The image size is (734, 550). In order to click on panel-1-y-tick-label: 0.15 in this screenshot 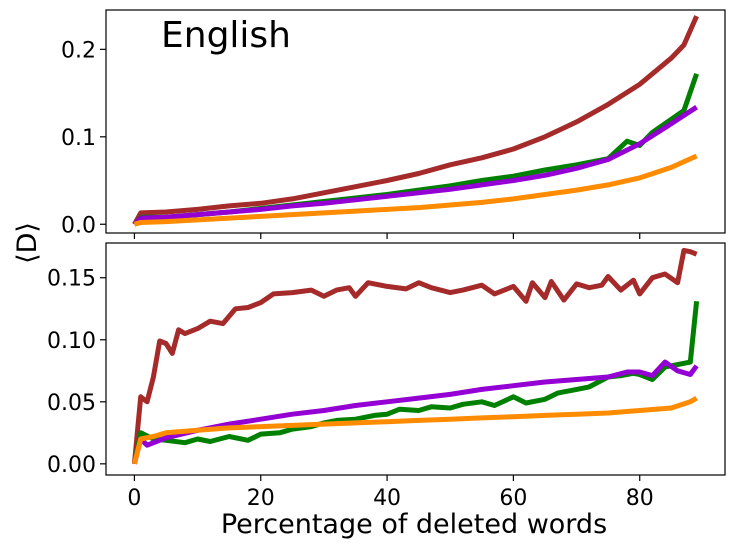, I will do `click(71, 279)`.